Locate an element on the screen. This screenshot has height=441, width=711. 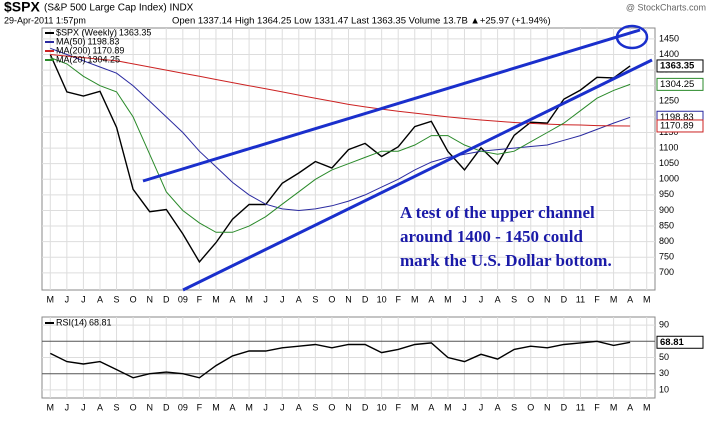
legend-name: $SPX (Weekly) is located at coordinates (86, 32).